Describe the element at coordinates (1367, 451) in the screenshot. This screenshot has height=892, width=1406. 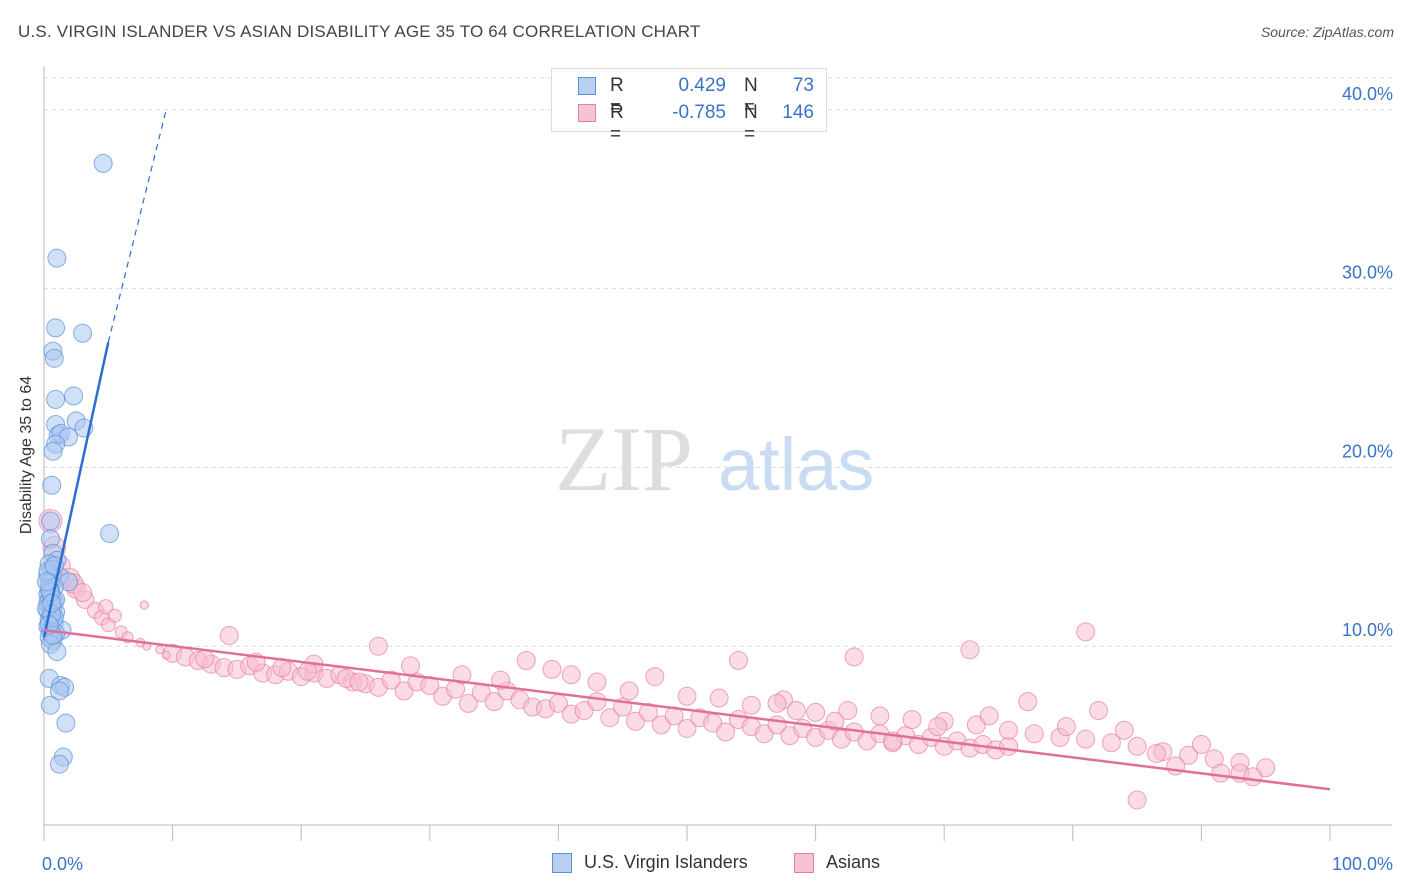
I see `y-tick-label: 20.0%` at that location.